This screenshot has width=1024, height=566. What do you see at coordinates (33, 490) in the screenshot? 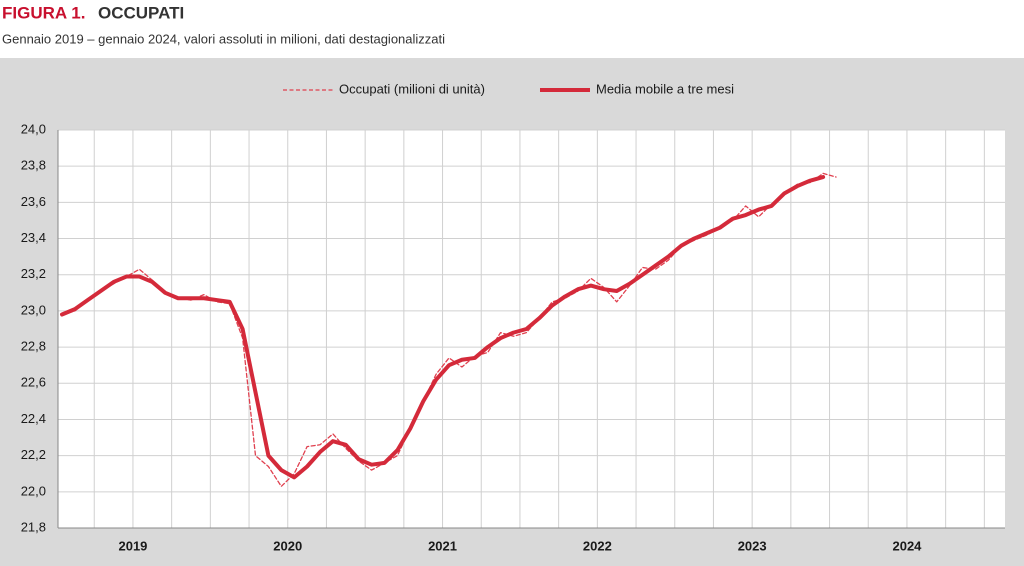
I see `y-tick-label: 22,0` at bounding box center [33, 490].